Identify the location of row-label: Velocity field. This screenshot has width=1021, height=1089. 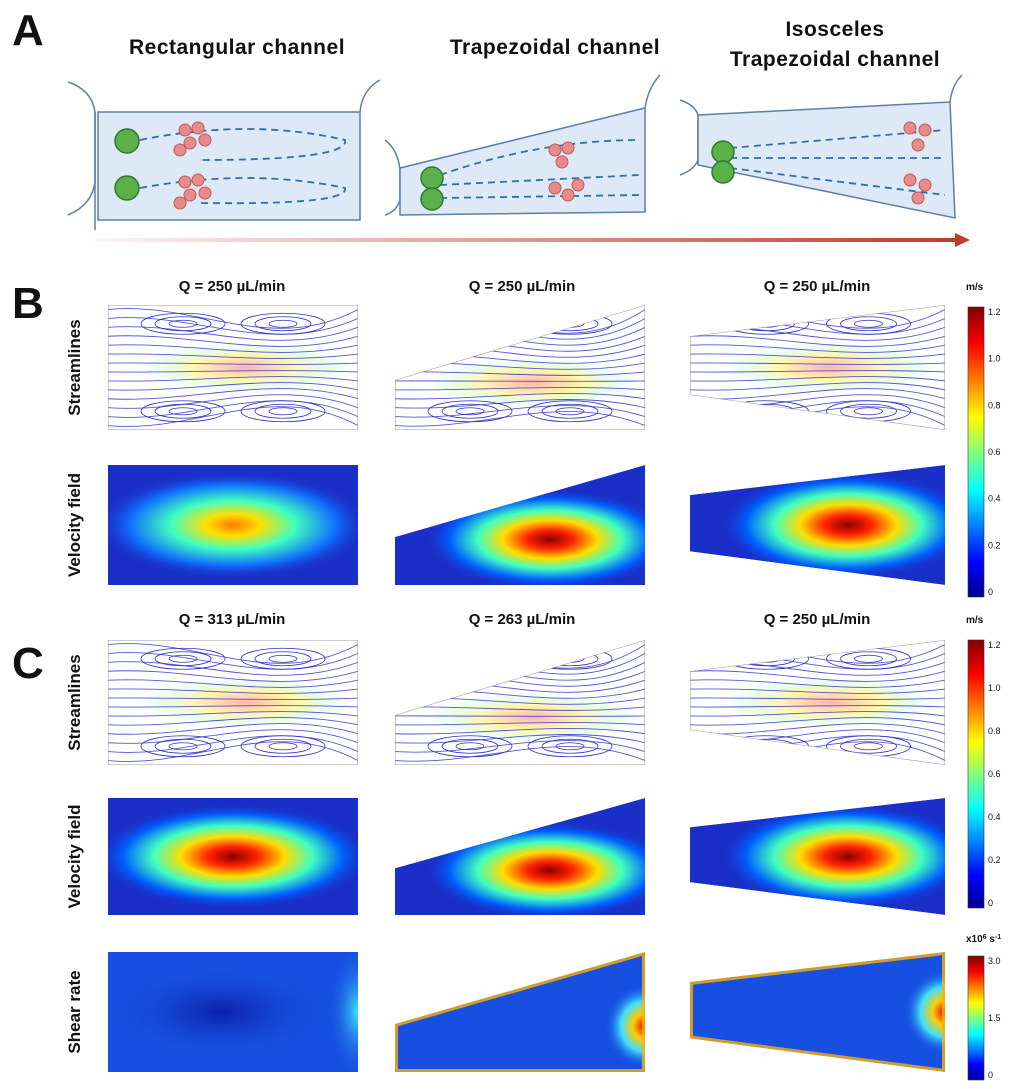
(74, 525).